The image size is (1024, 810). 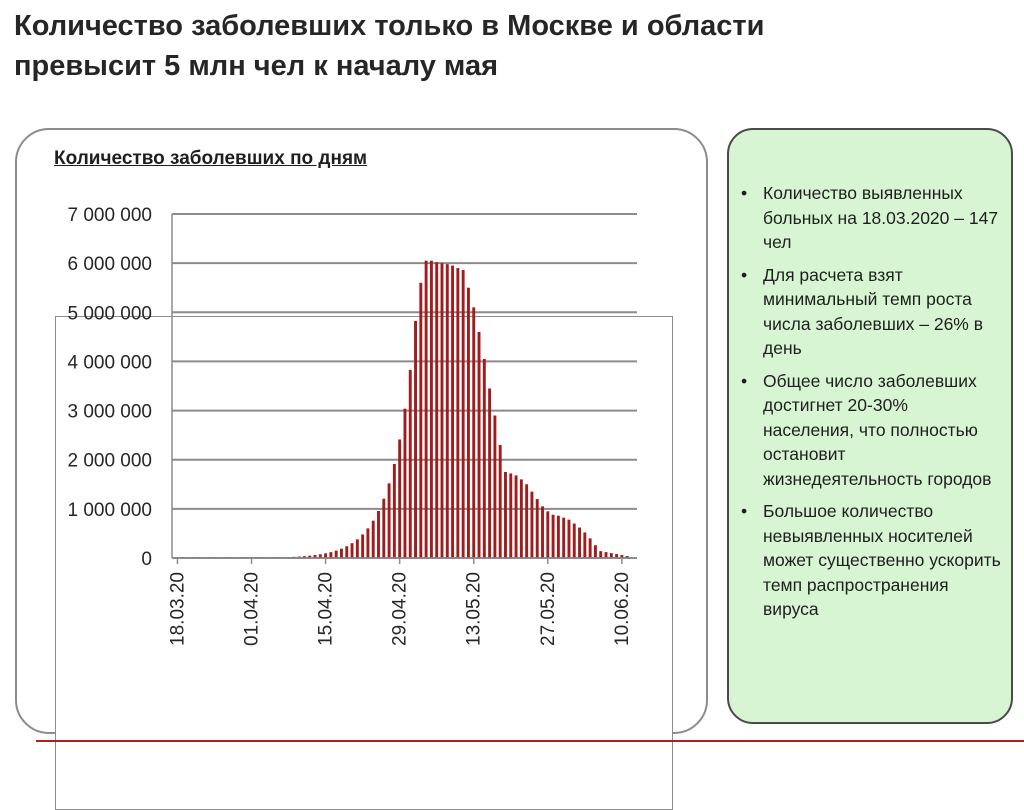 I want to click on x-tick-label: 10.06.20, so click(x=622, y=609).